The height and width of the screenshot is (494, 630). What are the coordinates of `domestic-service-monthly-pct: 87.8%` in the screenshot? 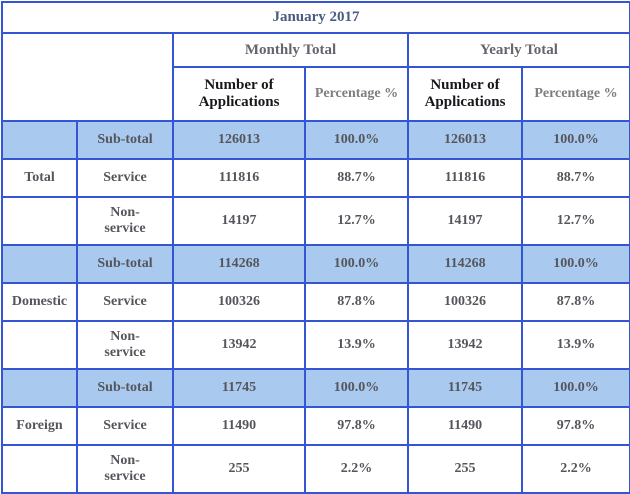 It's located at (356, 302).